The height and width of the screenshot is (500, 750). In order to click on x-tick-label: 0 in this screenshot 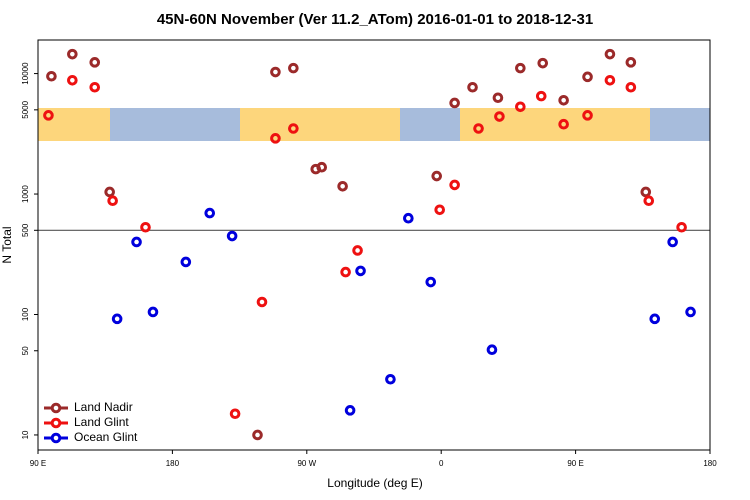, I will do `click(441, 463)`.